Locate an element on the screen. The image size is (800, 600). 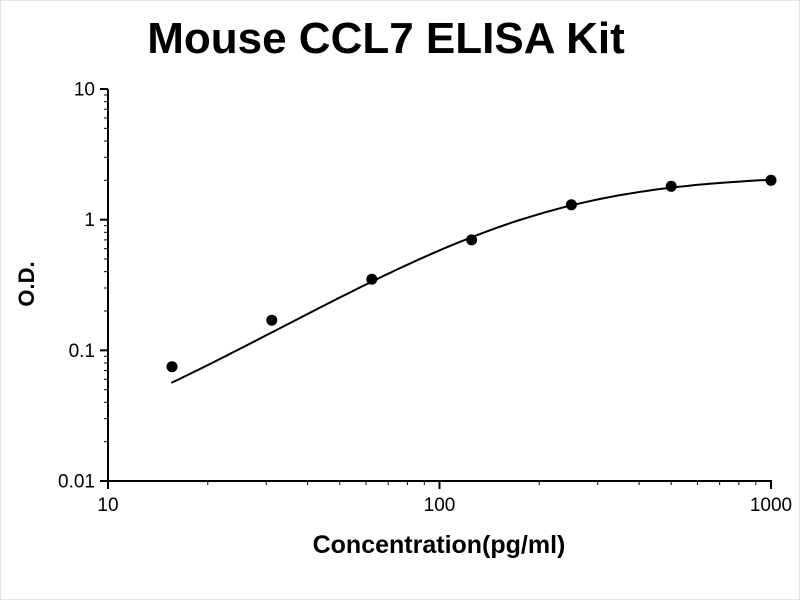
y-axis-tick-label: 1 is located at coordinates (89, 220).